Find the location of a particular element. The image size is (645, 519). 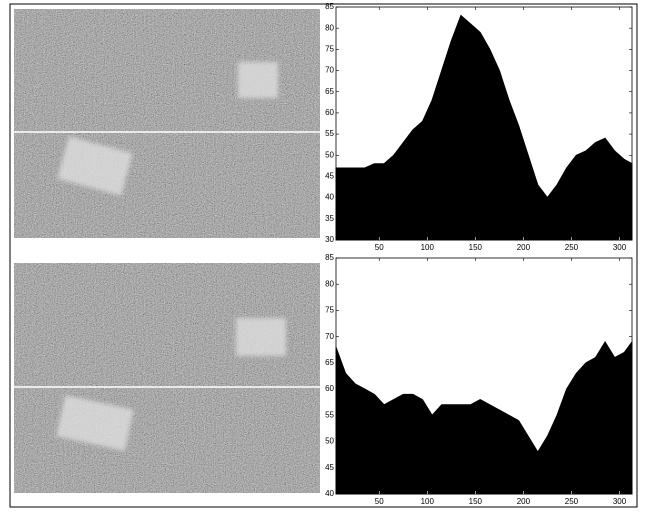

y-tick-label: 35 is located at coordinates (329, 218).